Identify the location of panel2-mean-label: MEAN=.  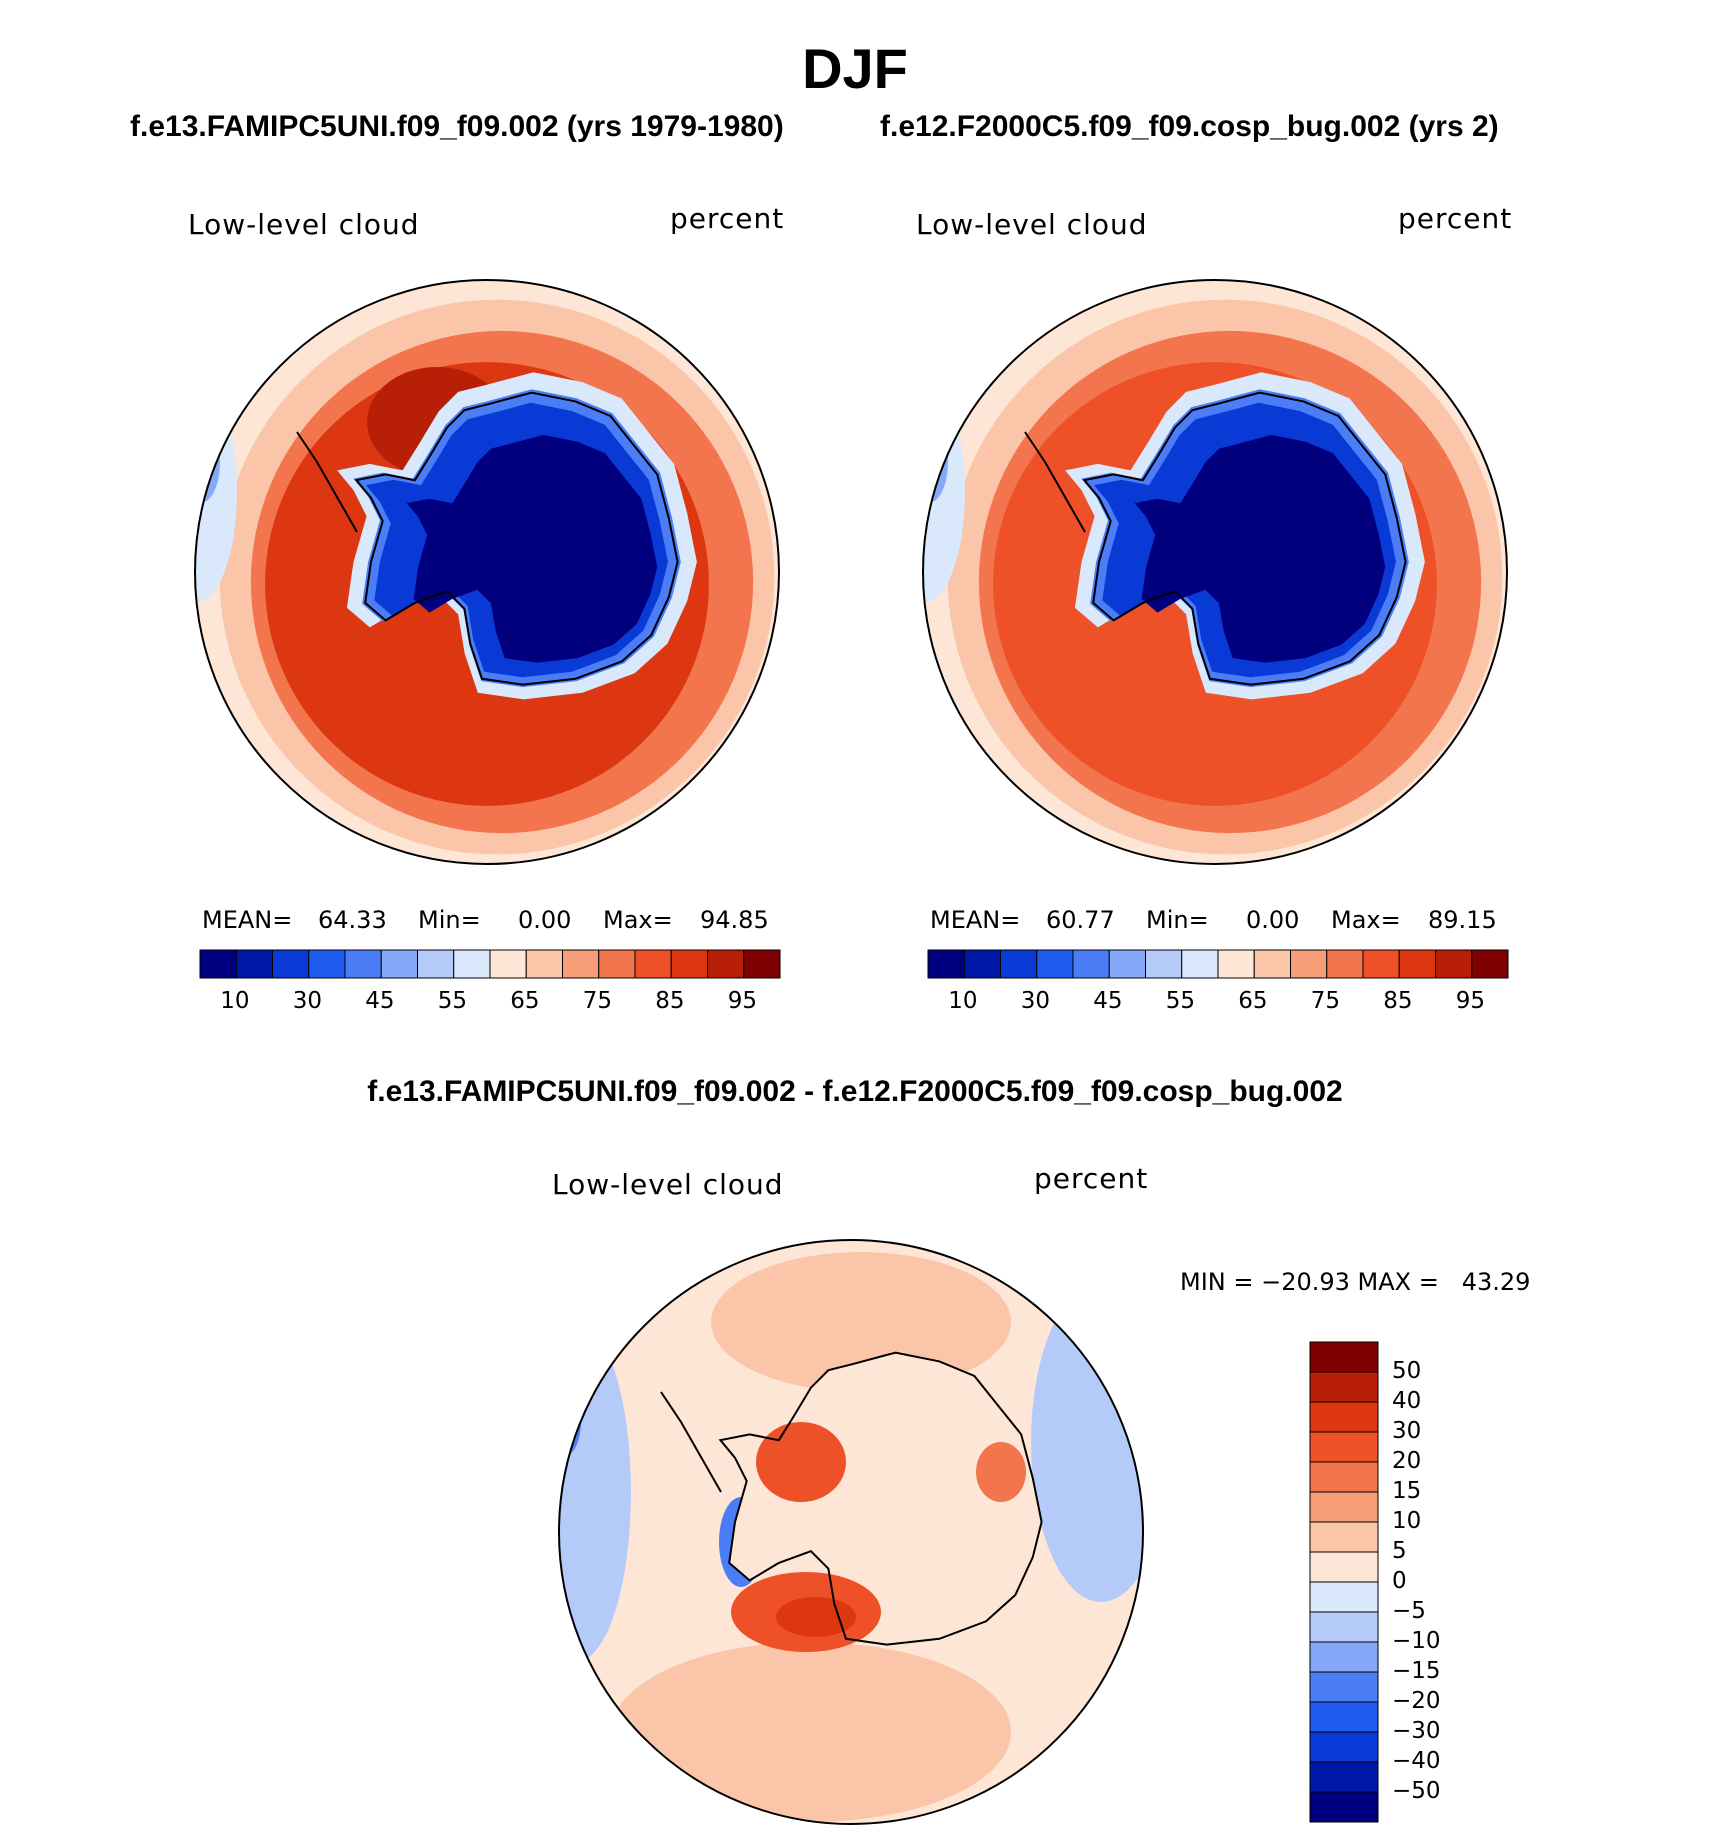
(975, 920).